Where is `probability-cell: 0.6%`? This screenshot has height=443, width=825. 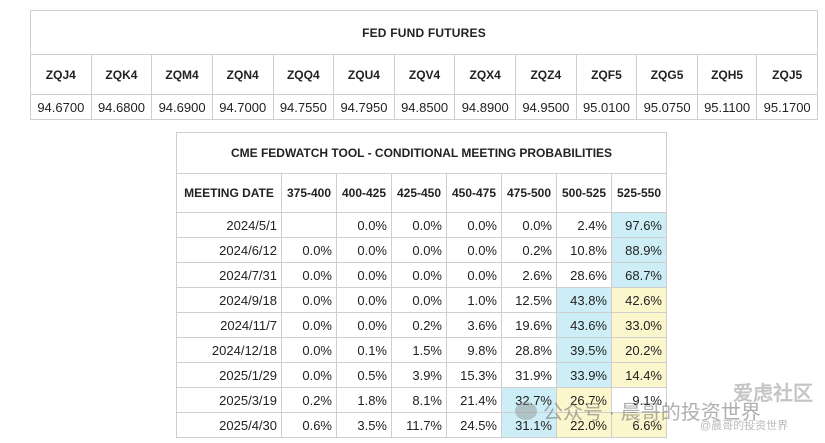 probability-cell: 0.6% is located at coordinates (309, 425).